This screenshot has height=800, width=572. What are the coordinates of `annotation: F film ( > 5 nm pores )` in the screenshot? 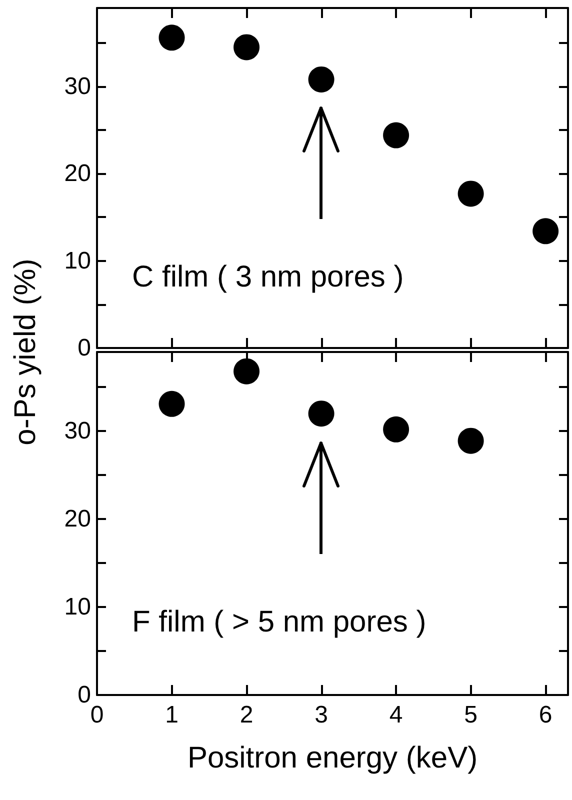 It's located at (279, 622).